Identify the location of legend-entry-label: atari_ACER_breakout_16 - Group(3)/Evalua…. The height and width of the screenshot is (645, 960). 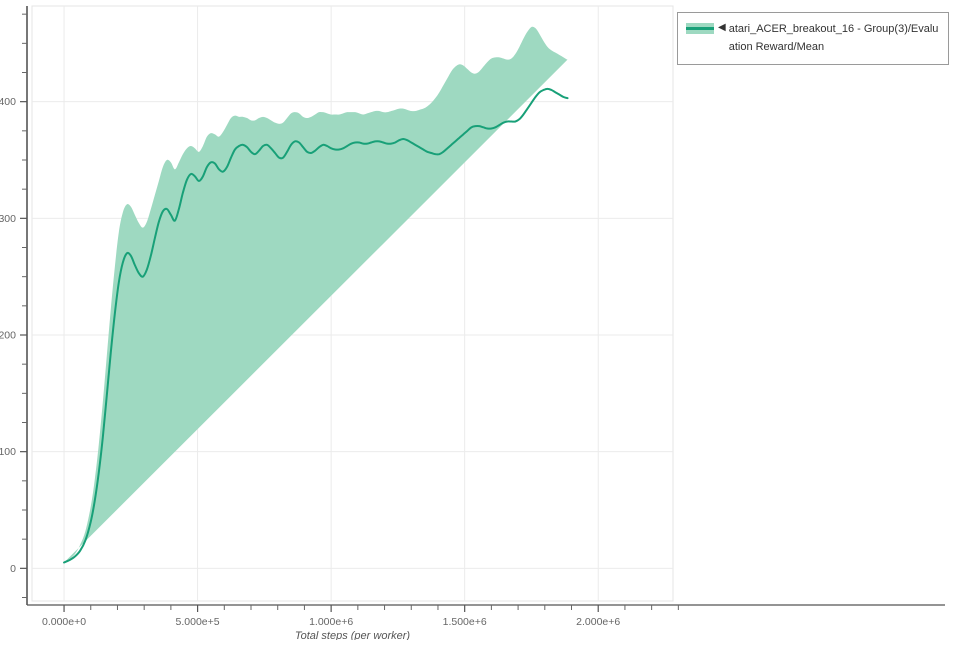
(833, 38).